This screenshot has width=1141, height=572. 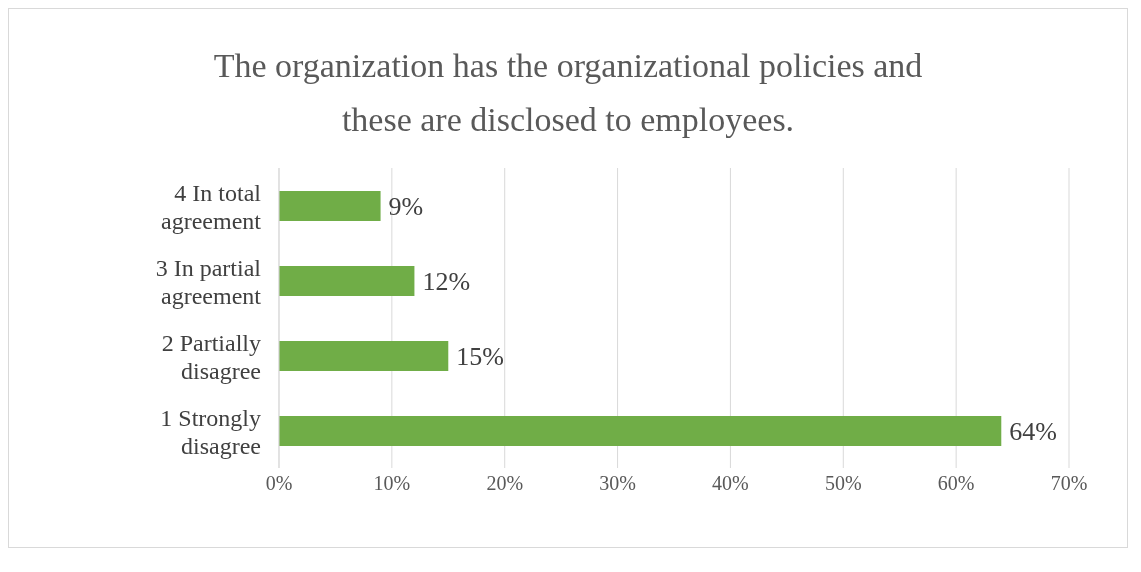 I want to click on x-tick-label: 60%, so click(x=956, y=482).